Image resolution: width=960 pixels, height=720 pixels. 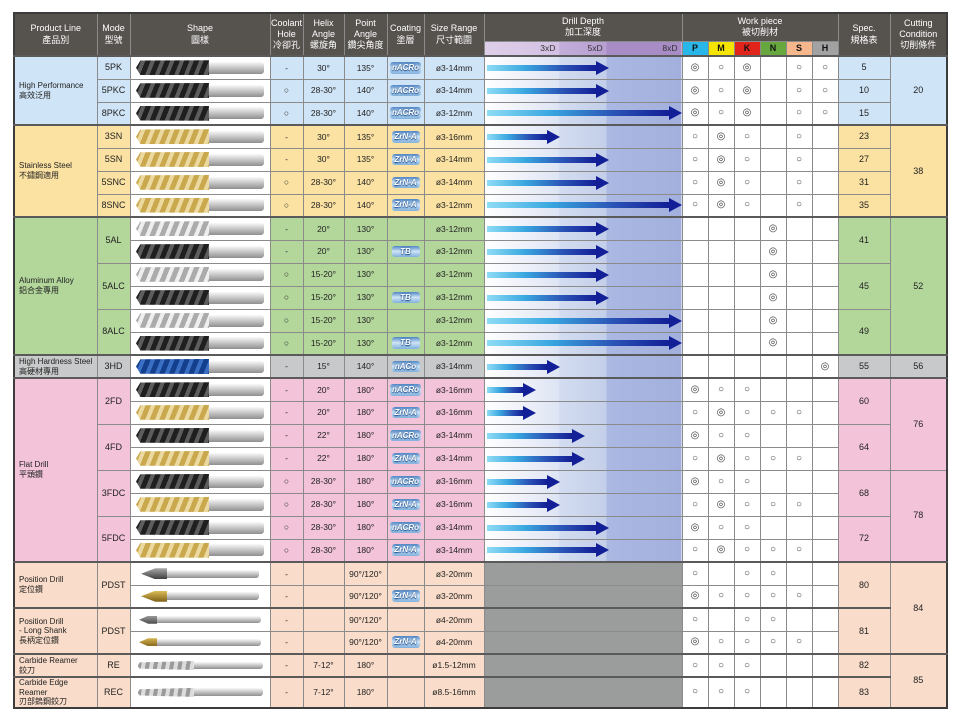 What do you see at coordinates (825, 48) in the screenshot?
I see `workpiece-header-h: H` at bounding box center [825, 48].